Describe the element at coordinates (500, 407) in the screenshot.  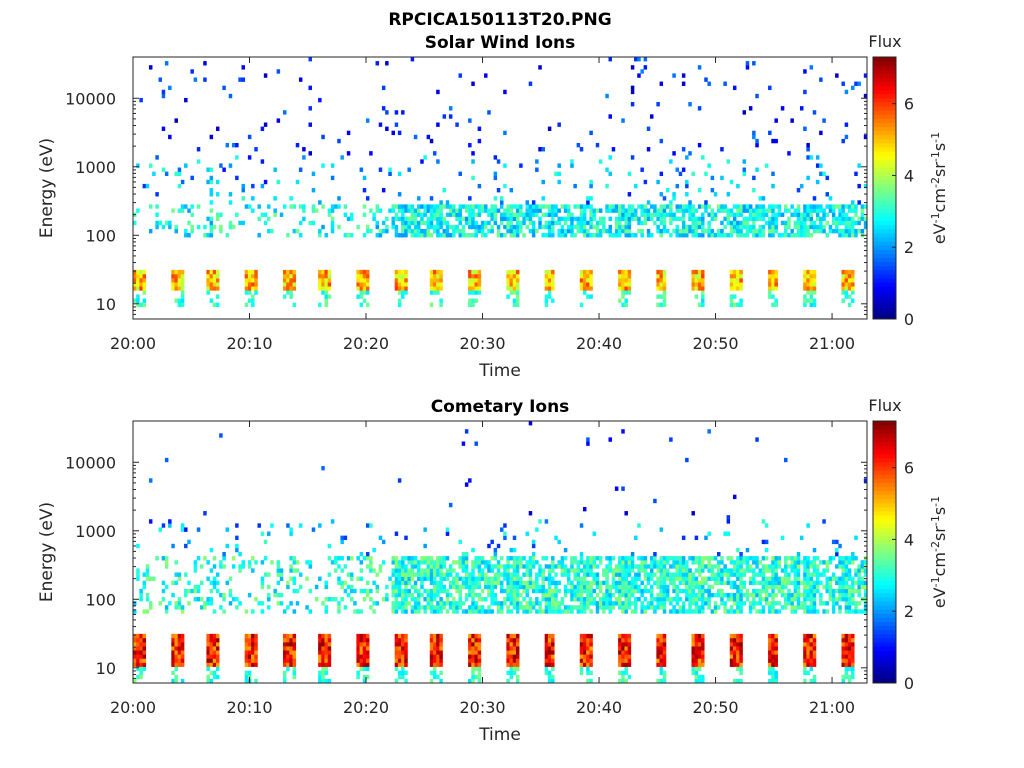
I see `panel-title: Cometary Ions` at that location.